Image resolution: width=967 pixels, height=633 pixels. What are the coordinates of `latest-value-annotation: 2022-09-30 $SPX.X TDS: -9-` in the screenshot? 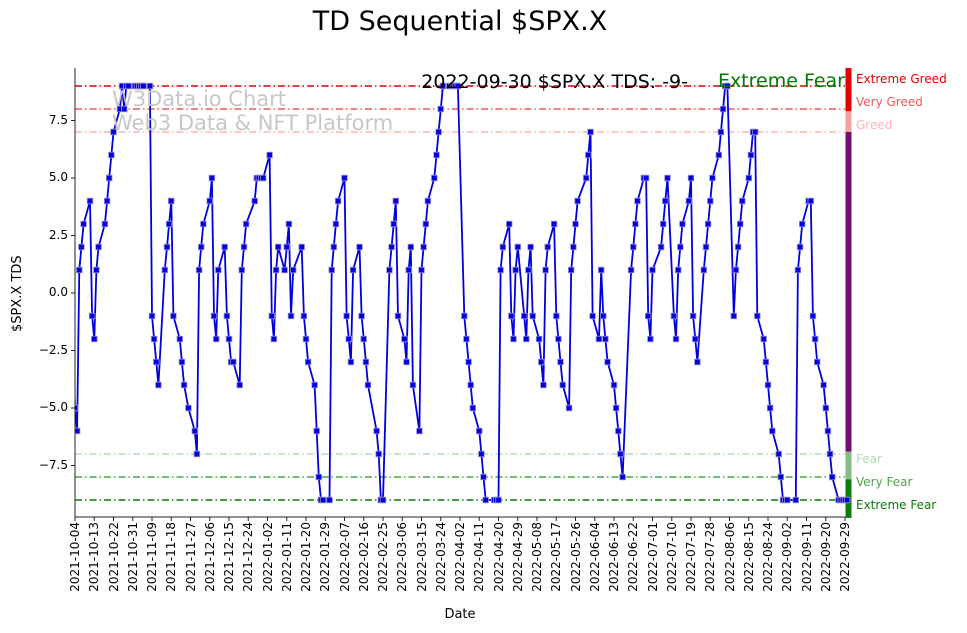 It's located at (554, 82).